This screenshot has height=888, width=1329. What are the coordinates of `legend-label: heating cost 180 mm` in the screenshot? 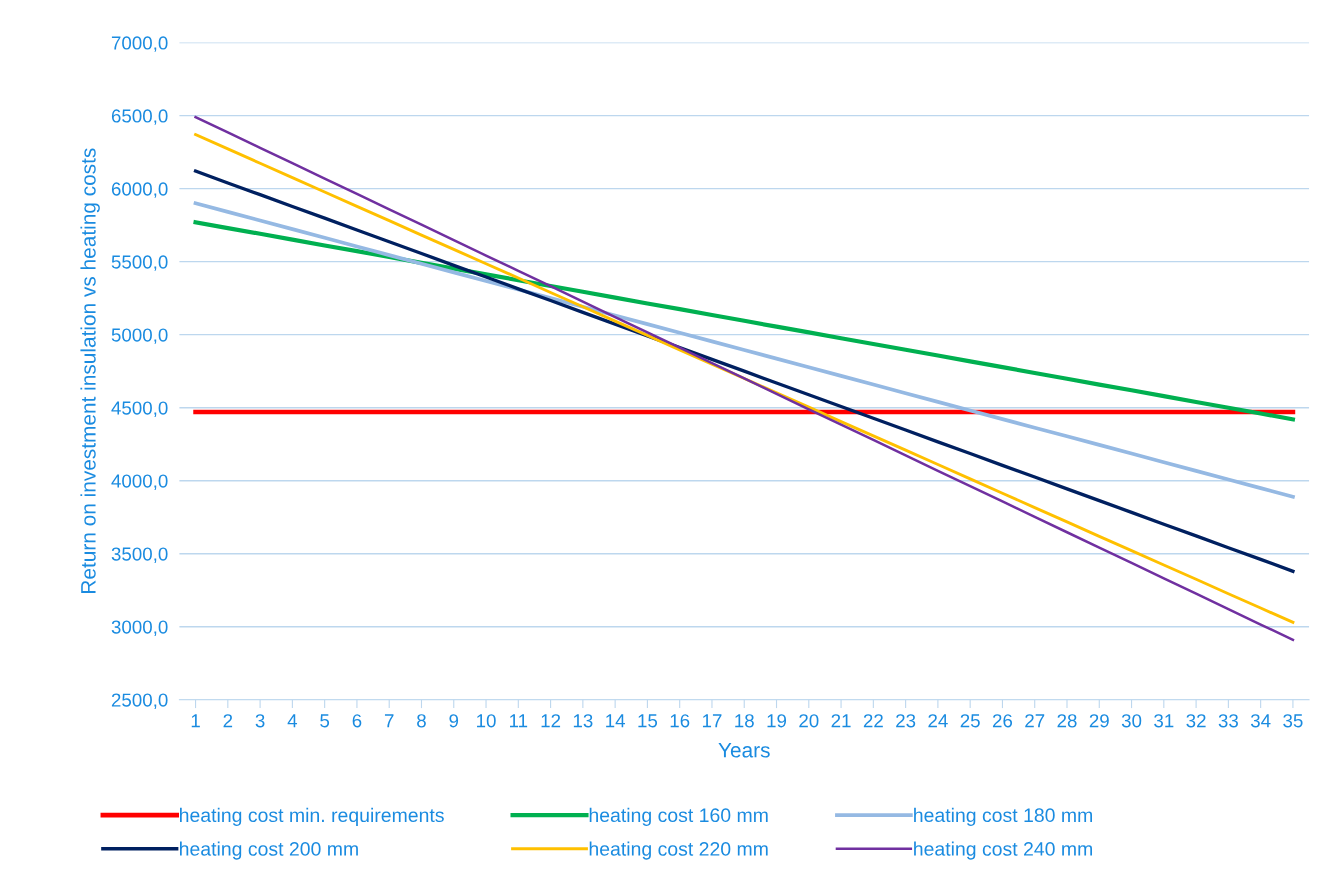 It's located at (1003, 816).